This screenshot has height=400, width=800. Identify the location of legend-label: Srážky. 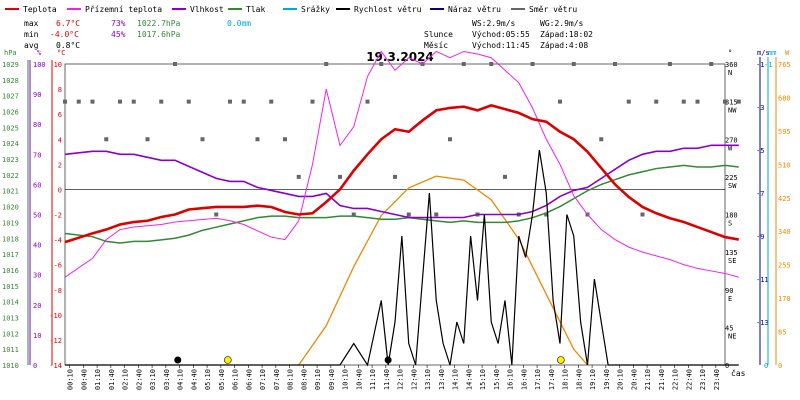
(315, 9).